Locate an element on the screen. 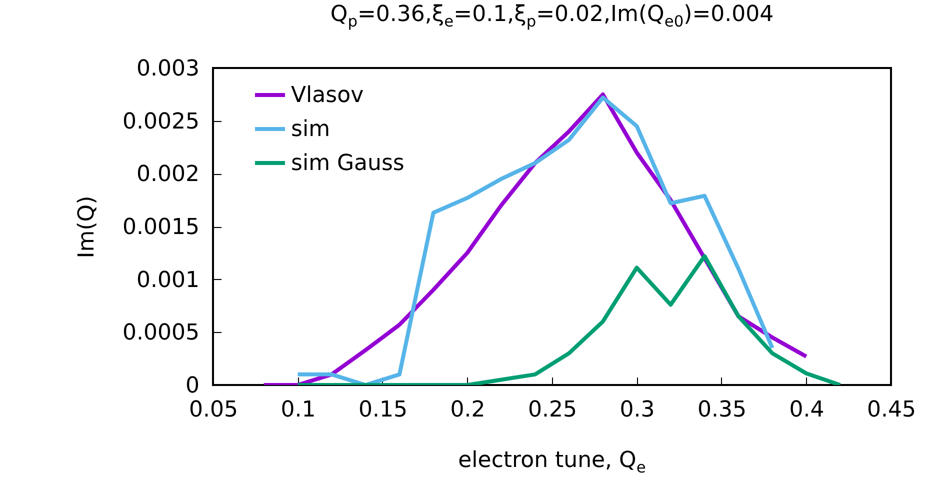 Image resolution: width=928 pixels, height=497 pixels. y-tick-label: 0.002 is located at coordinates (168, 175).